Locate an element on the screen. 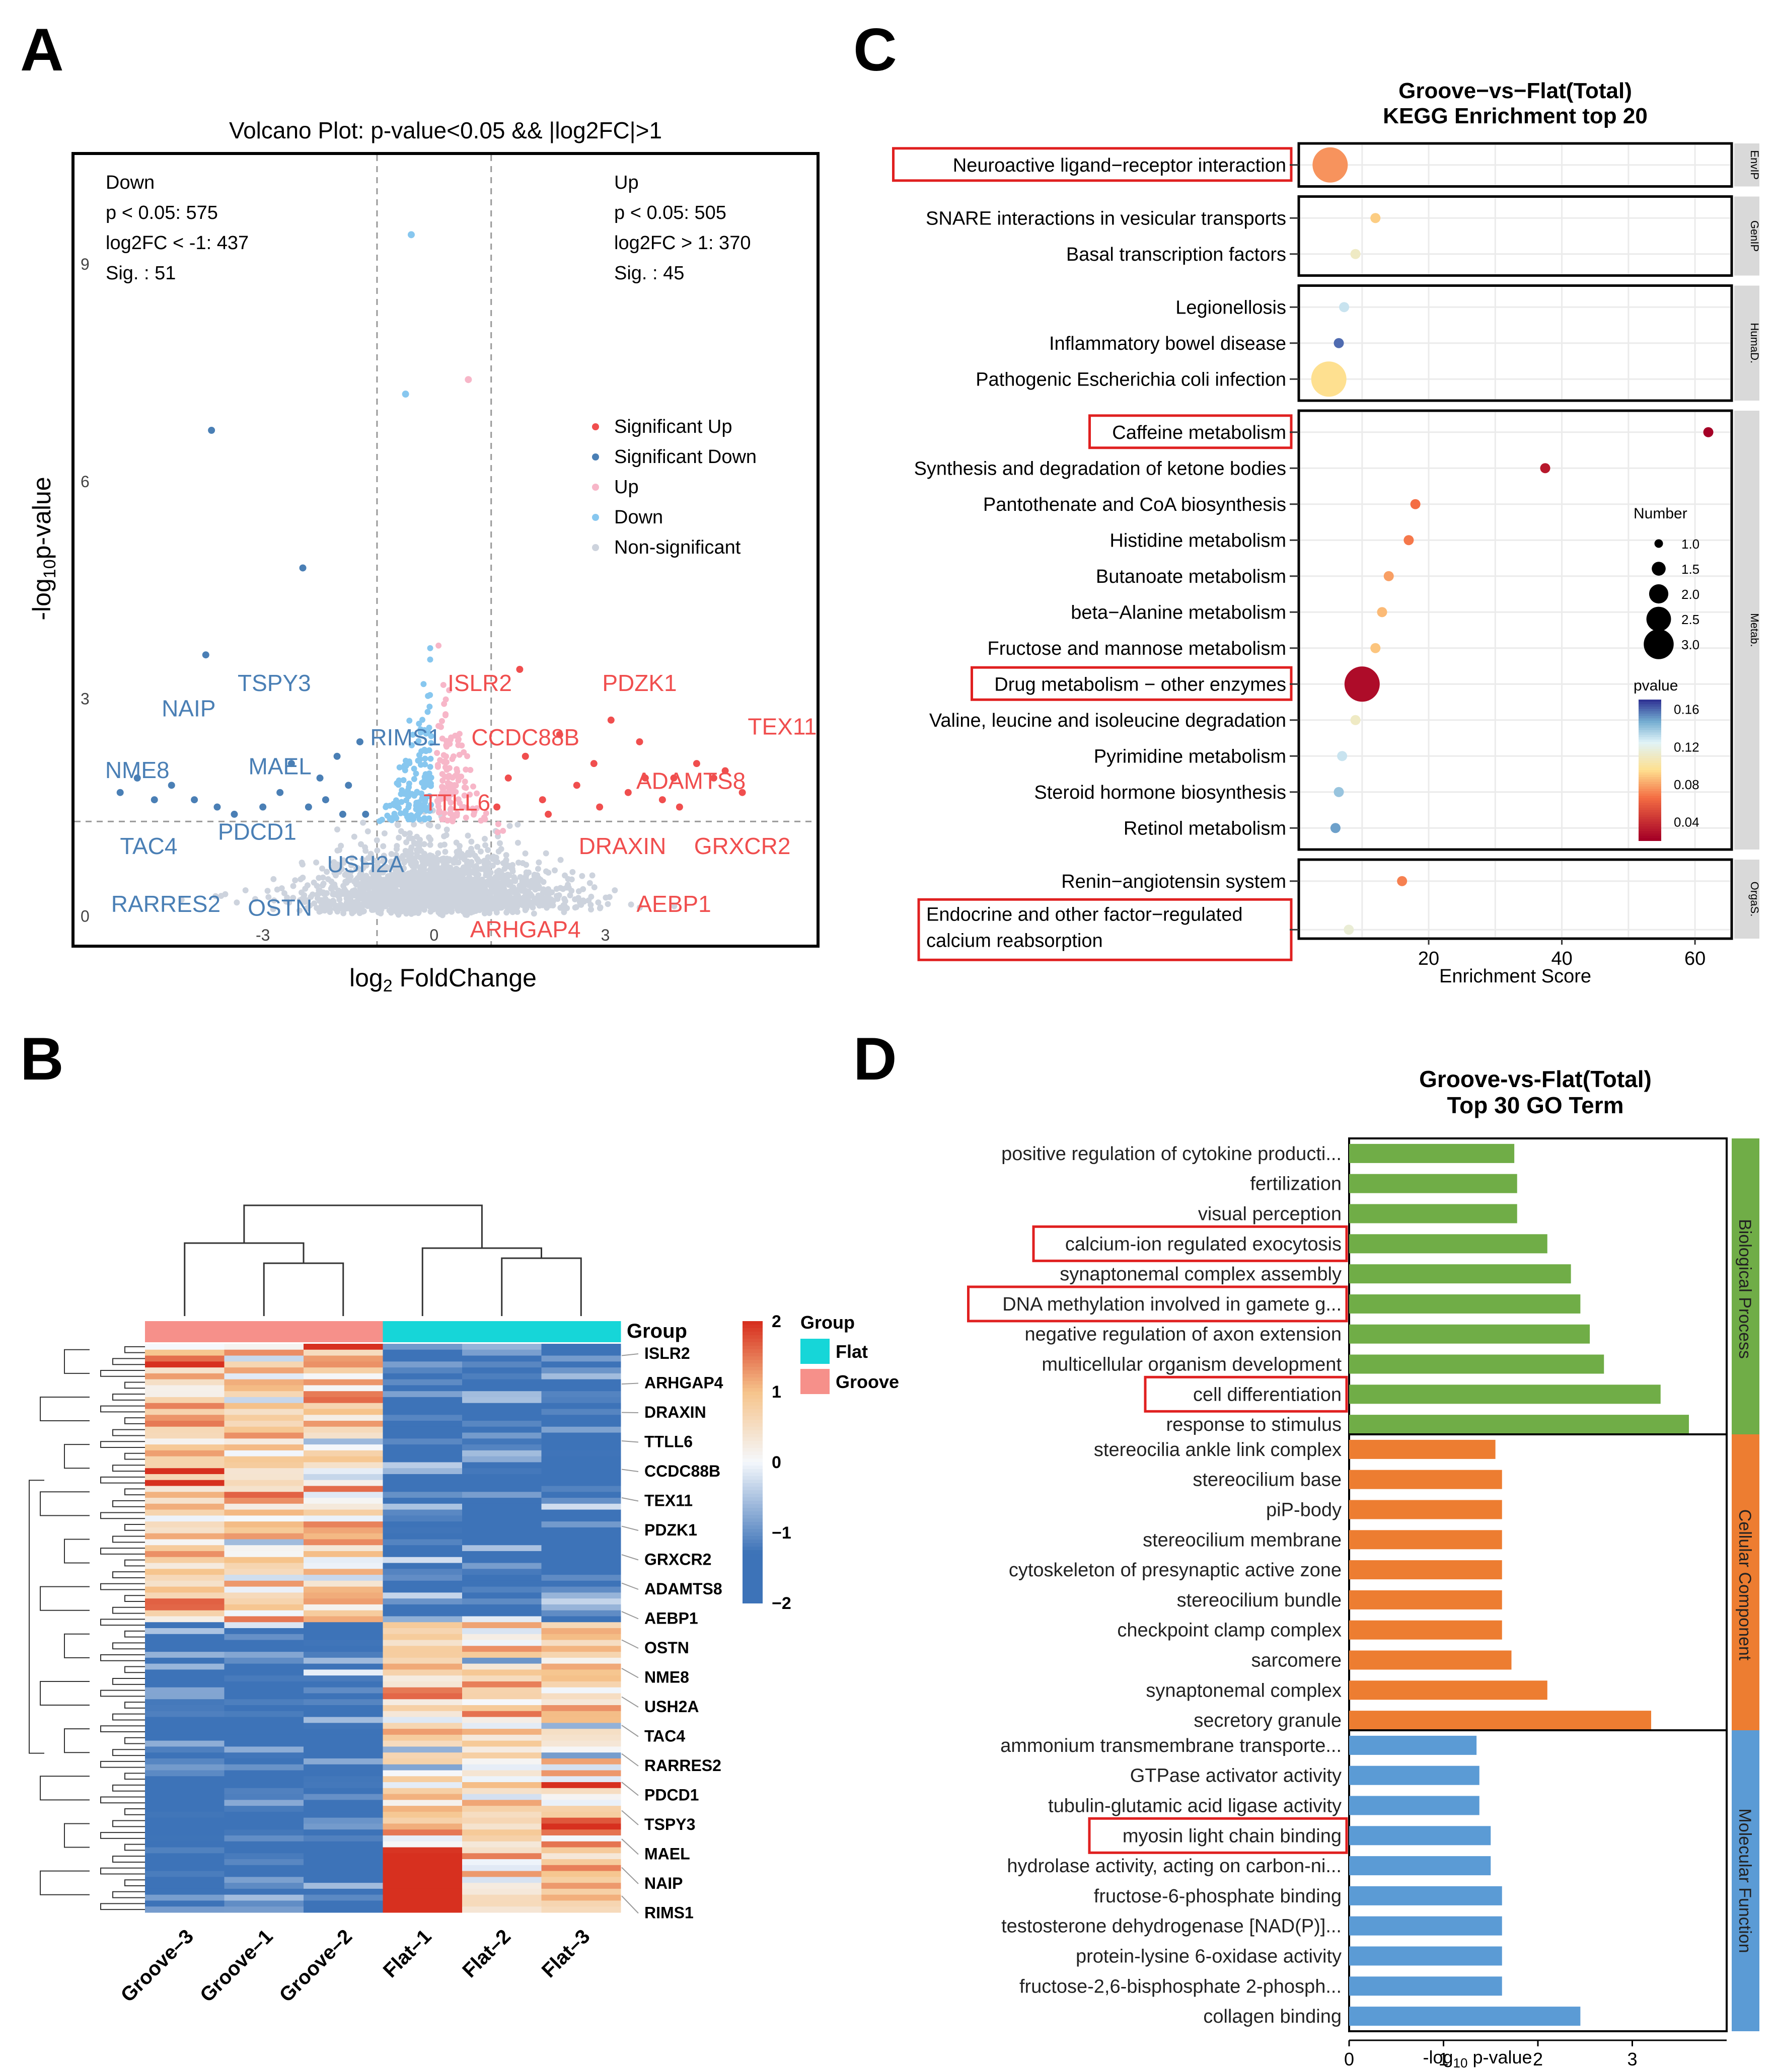 The width and height of the screenshot is (1776, 2072). number-legend-label: 3.0 is located at coordinates (1690, 644).